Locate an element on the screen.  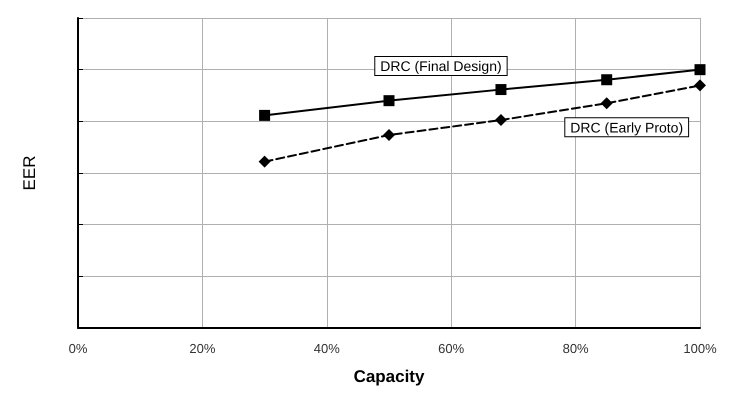
x-axis-title: Capacity is located at coordinates (389, 376).